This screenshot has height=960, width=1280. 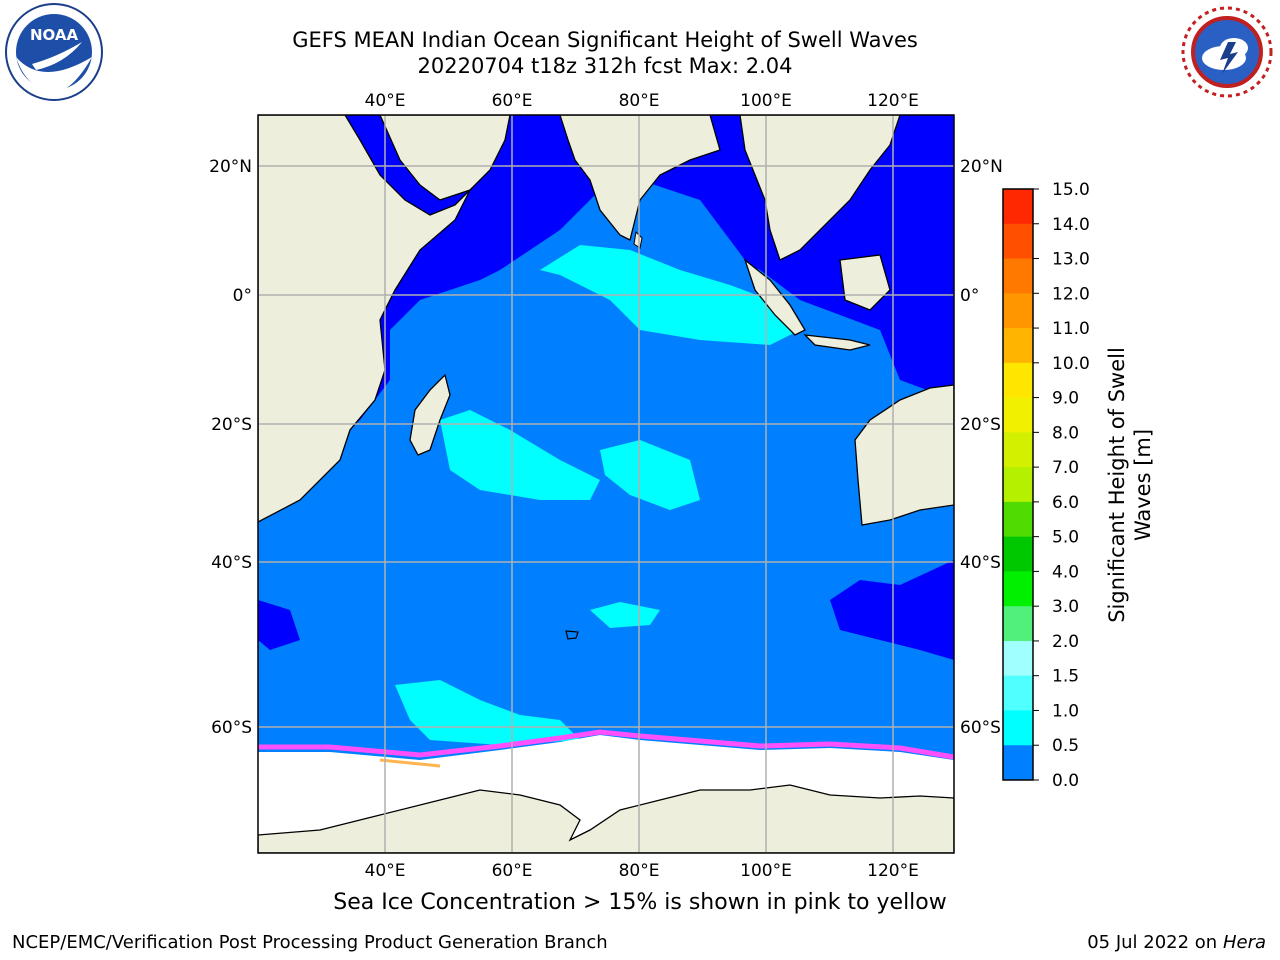 What do you see at coordinates (231, 728) in the screenshot?
I see `lat-tick-left-5: 60°S` at bounding box center [231, 728].